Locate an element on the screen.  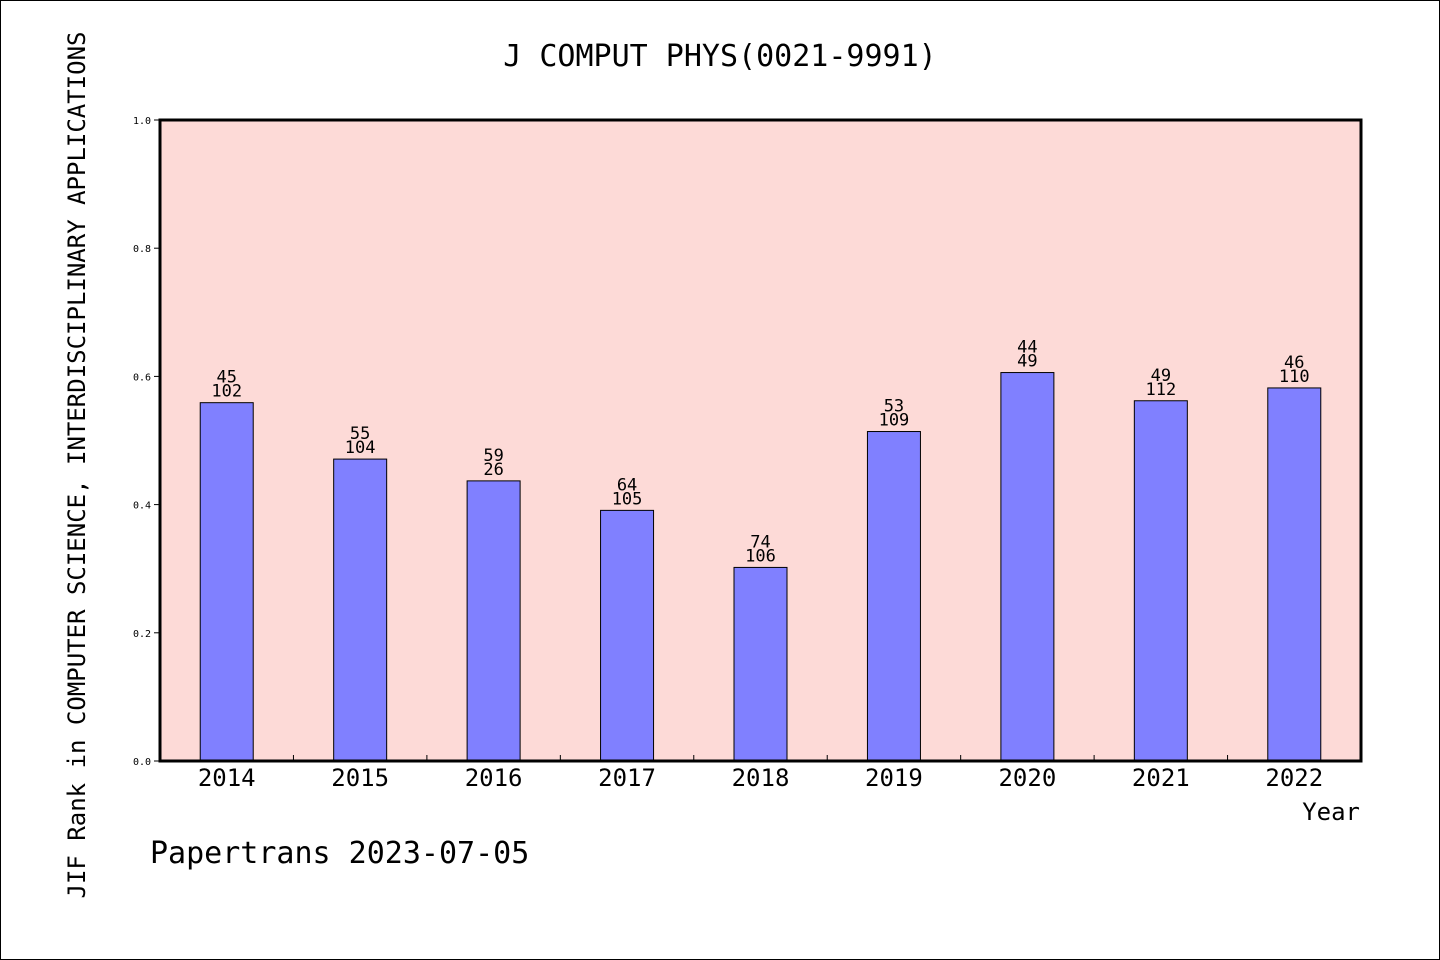
bar-label-rank: 46 is located at coordinates (1294, 363).